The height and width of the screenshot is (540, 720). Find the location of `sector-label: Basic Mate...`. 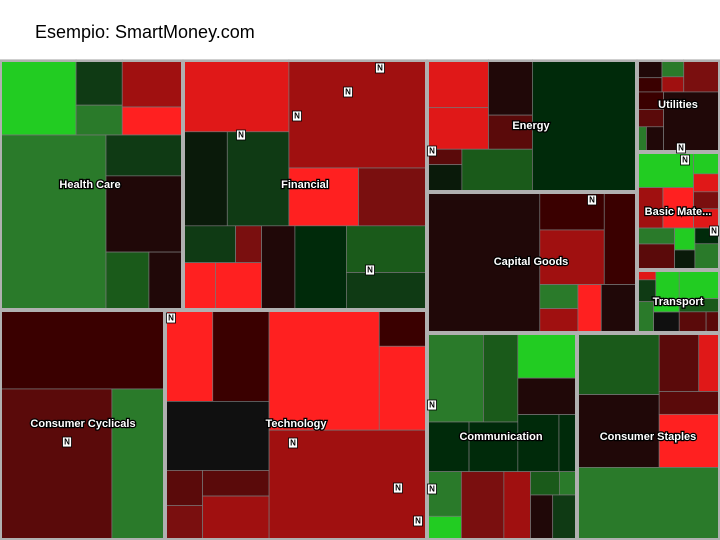

sector-label: Basic Mate... is located at coordinates (678, 212).